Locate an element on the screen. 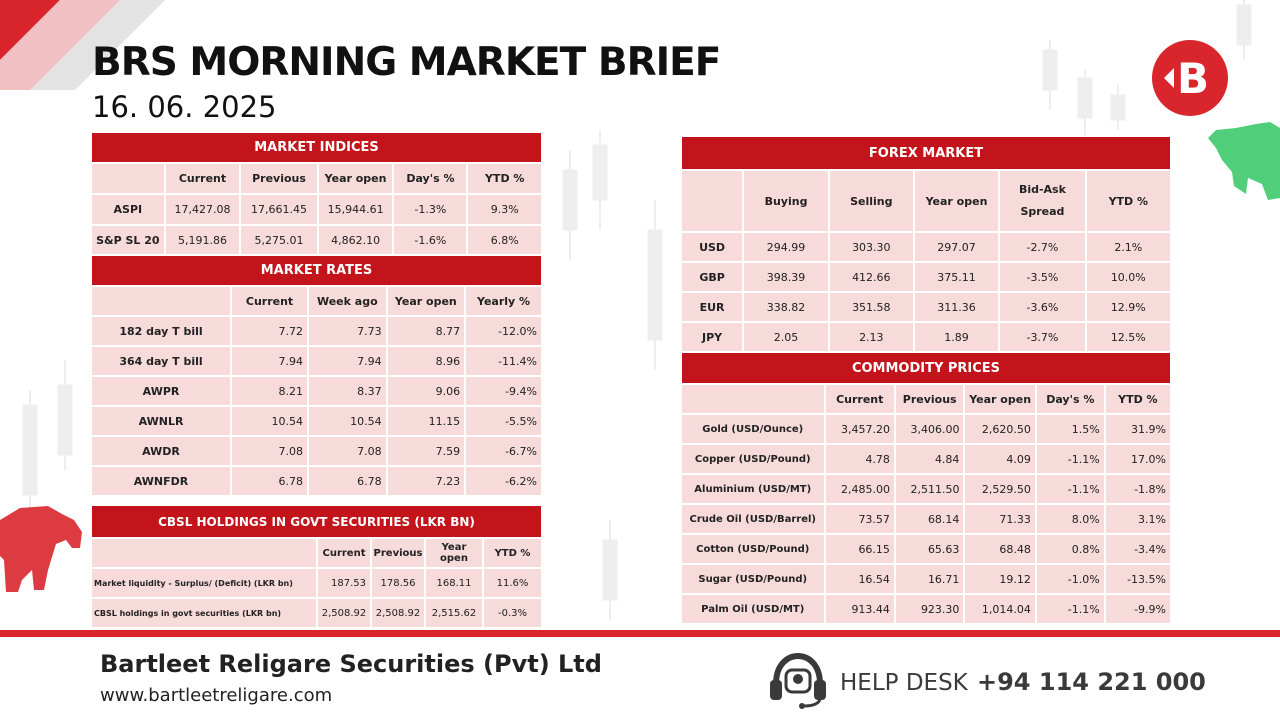  cell-value: 16.54 is located at coordinates (859, 579).